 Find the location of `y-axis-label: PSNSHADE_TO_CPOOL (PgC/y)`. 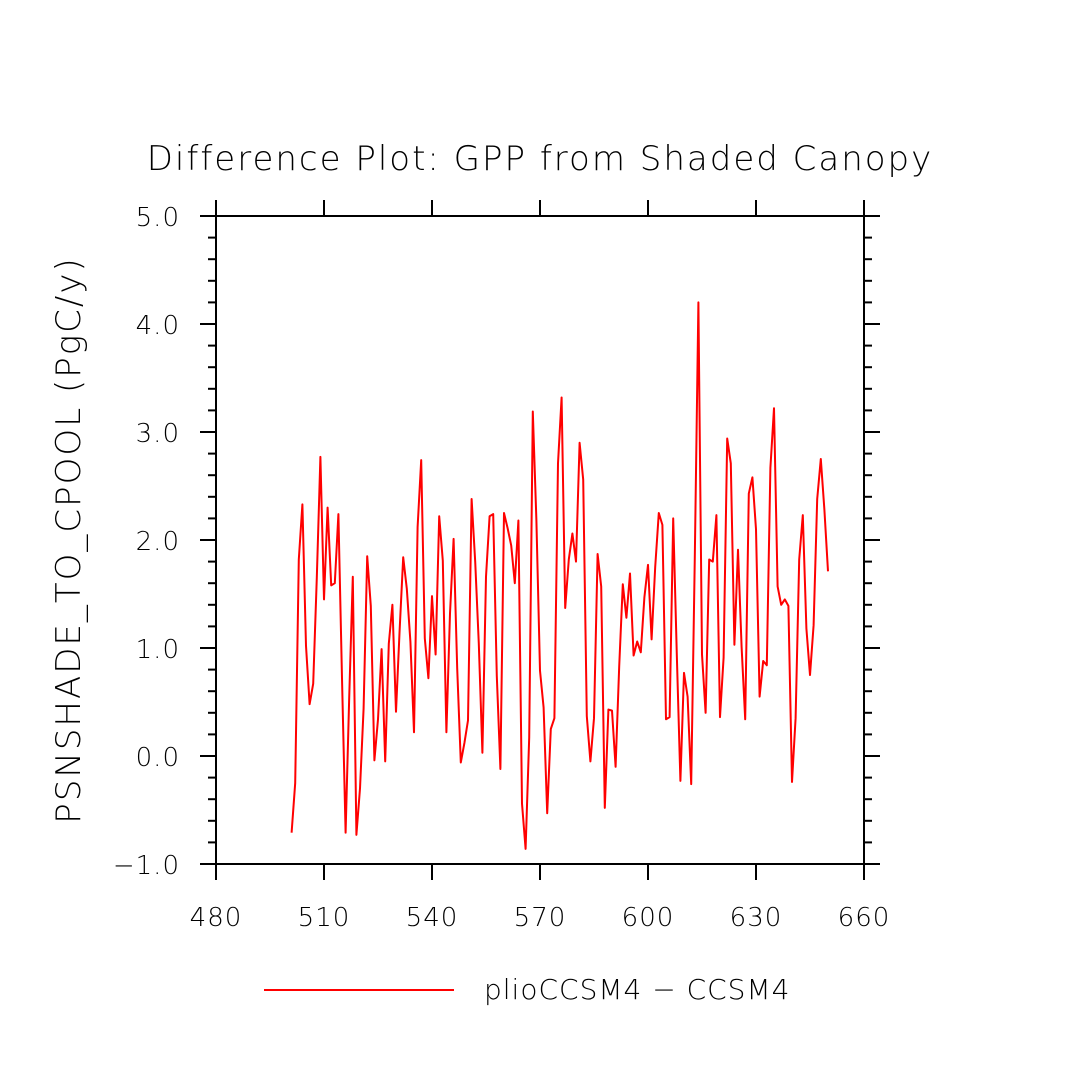

y-axis-label: PSNSHADE_TO_CPOOL (PgC/y) is located at coordinates (69, 539).